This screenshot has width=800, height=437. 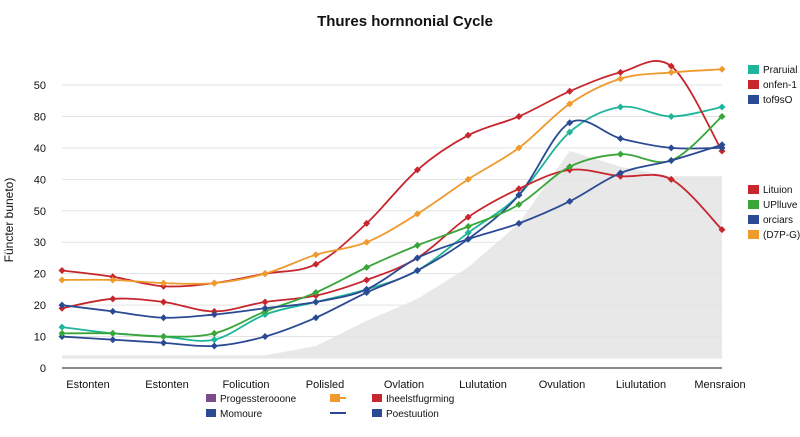 I want to click on legend-label: Lituion, so click(x=777, y=190).